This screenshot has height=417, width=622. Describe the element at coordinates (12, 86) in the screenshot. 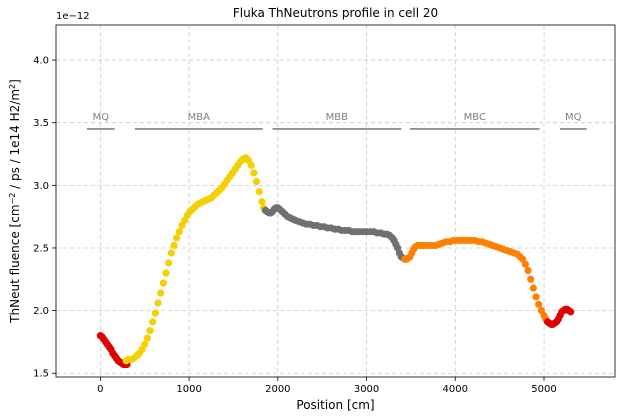

I see `y-axis-label-superscript: 2` at that location.